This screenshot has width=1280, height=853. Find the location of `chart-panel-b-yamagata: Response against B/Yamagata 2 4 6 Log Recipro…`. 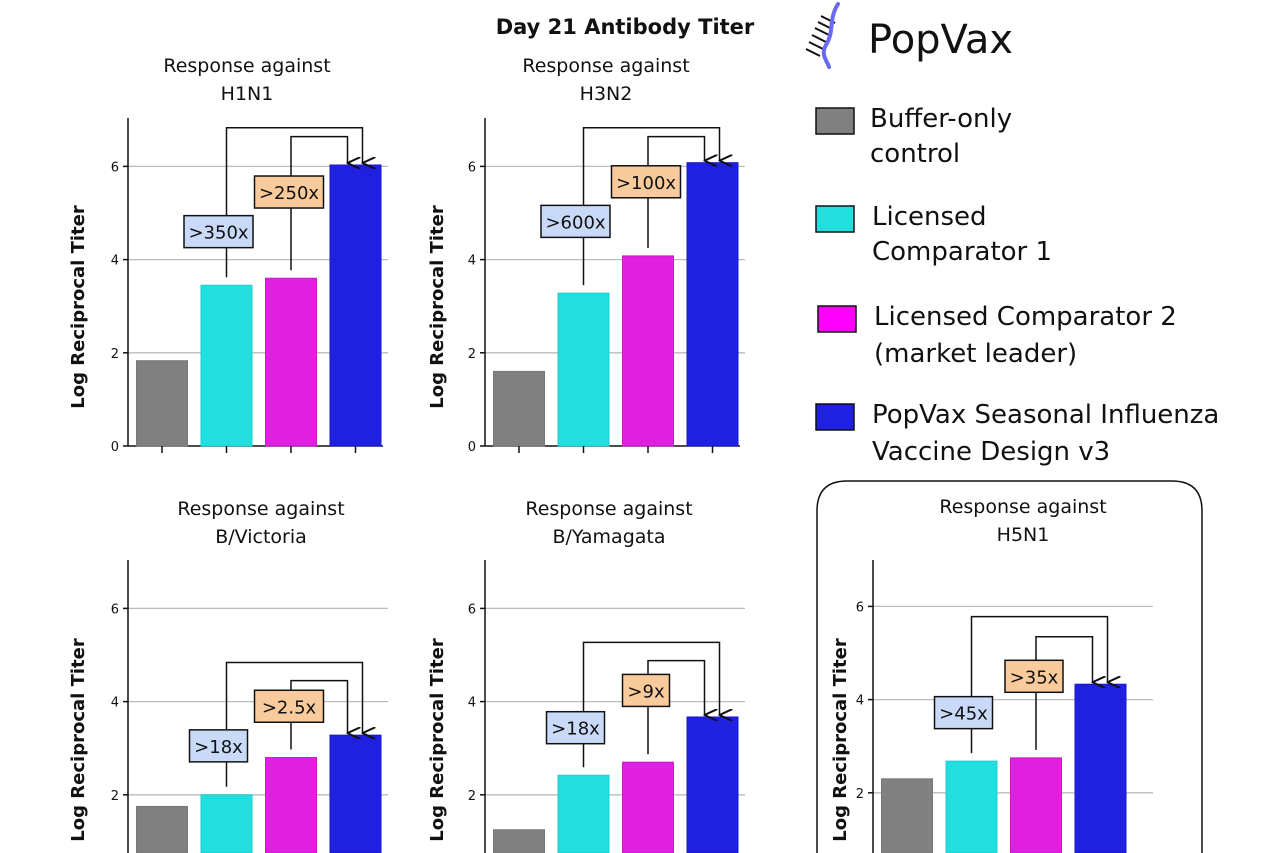

chart-panel-b-yamagata: Response against B/Yamagata 2 4 6 Log Recipro… is located at coordinates (586, 675).